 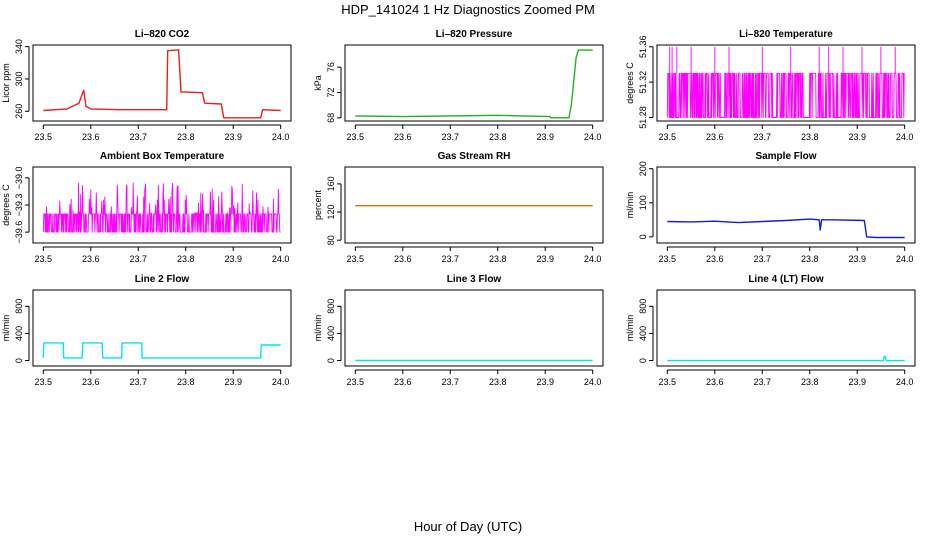 I want to click on panel-title: Line 4 (LT) Flow, so click(x=786, y=279).